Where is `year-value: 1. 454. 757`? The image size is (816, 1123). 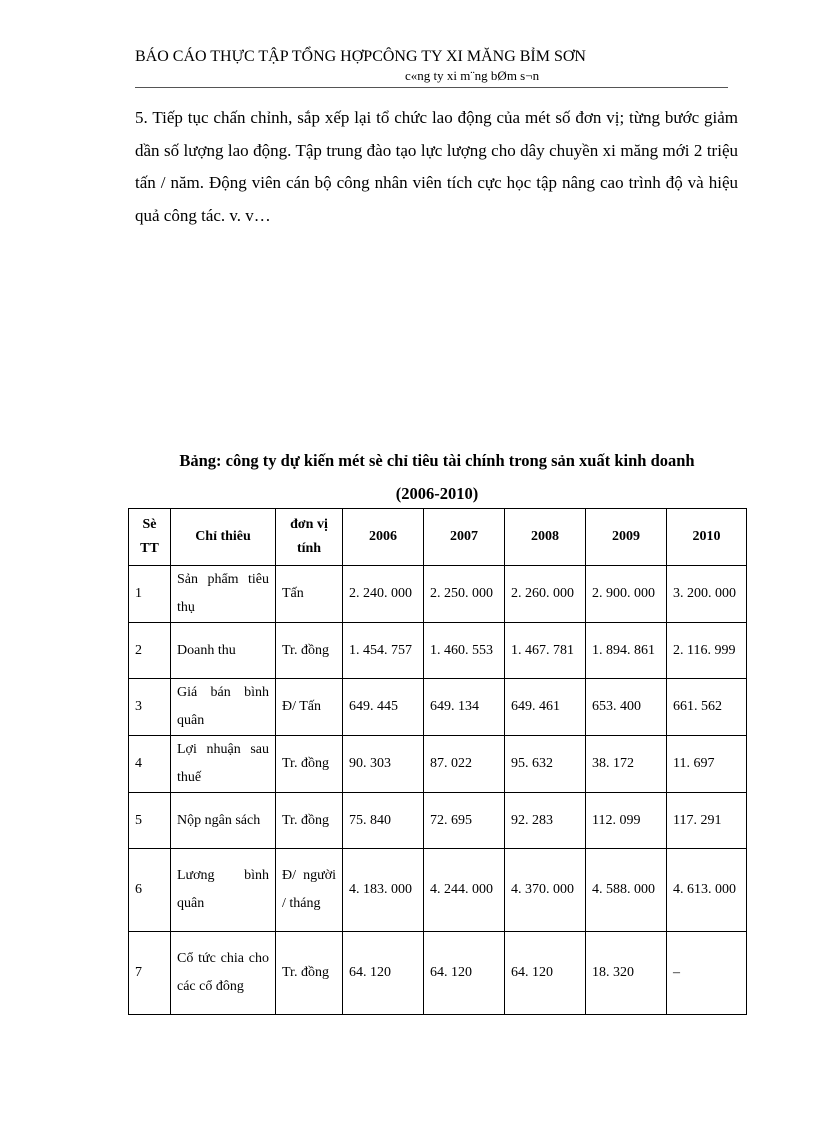
year-value: 1. 454. 757 is located at coordinates (383, 650).